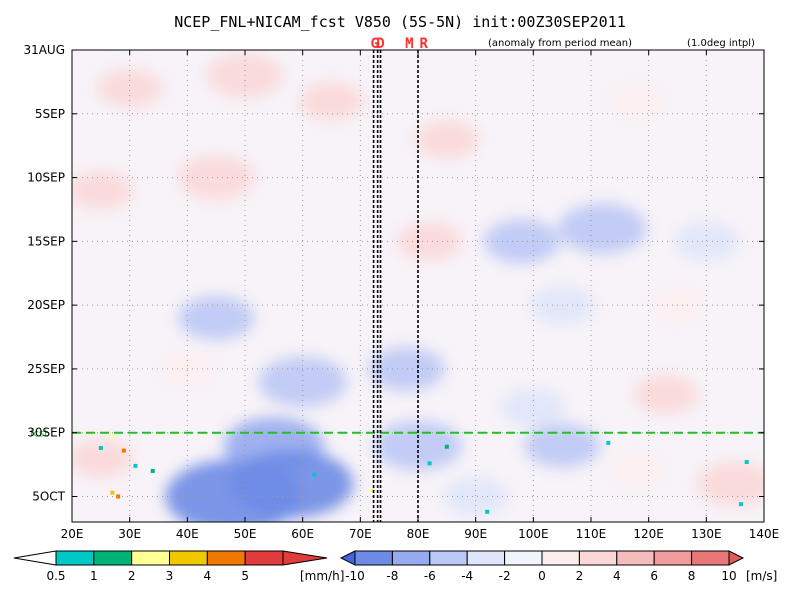  Describe the element at coordinates (400, 279) in the screenshot. I see `marker-lines: GD M R` at that location.